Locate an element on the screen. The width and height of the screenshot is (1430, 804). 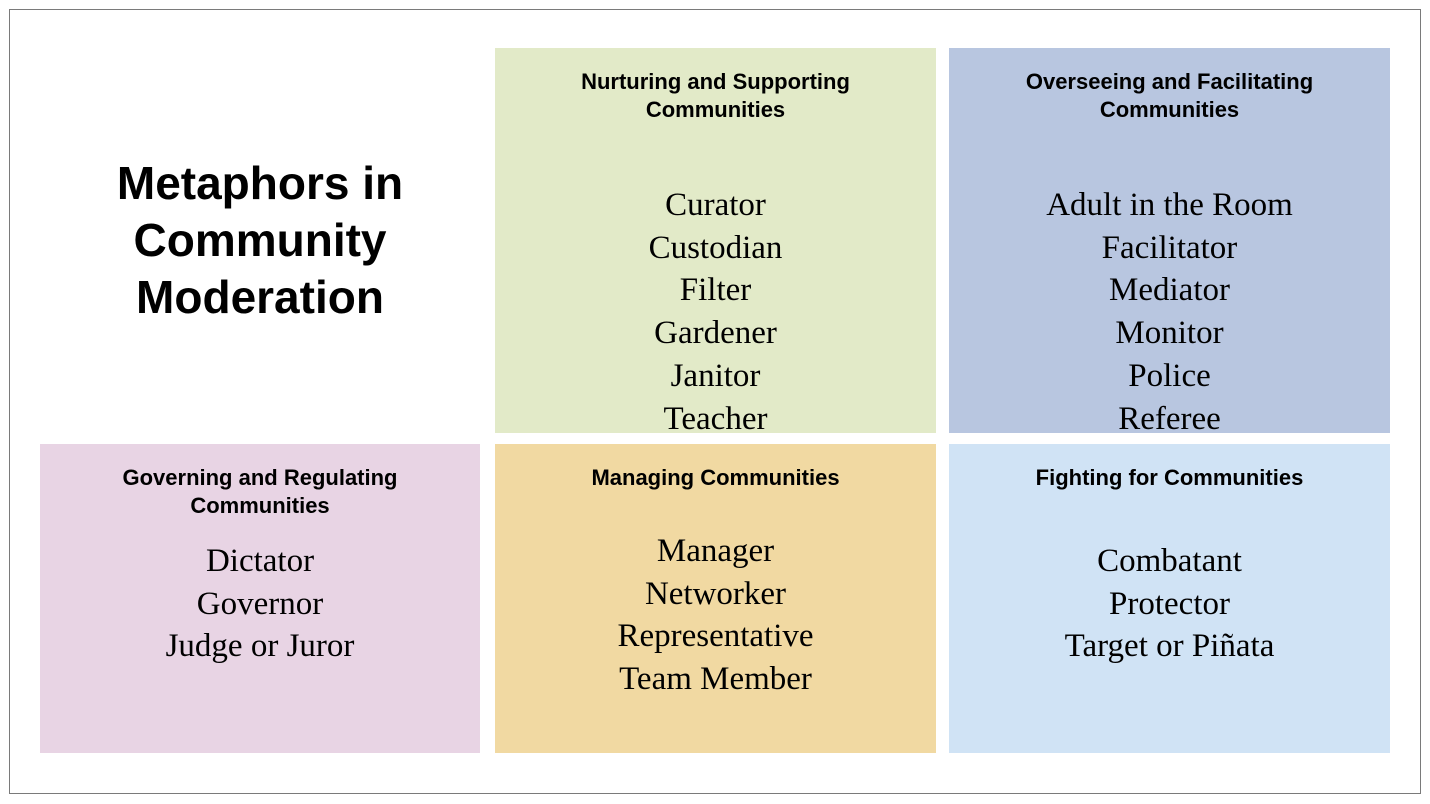
metaphor-item: Governor is located at coordinates (260, 603).